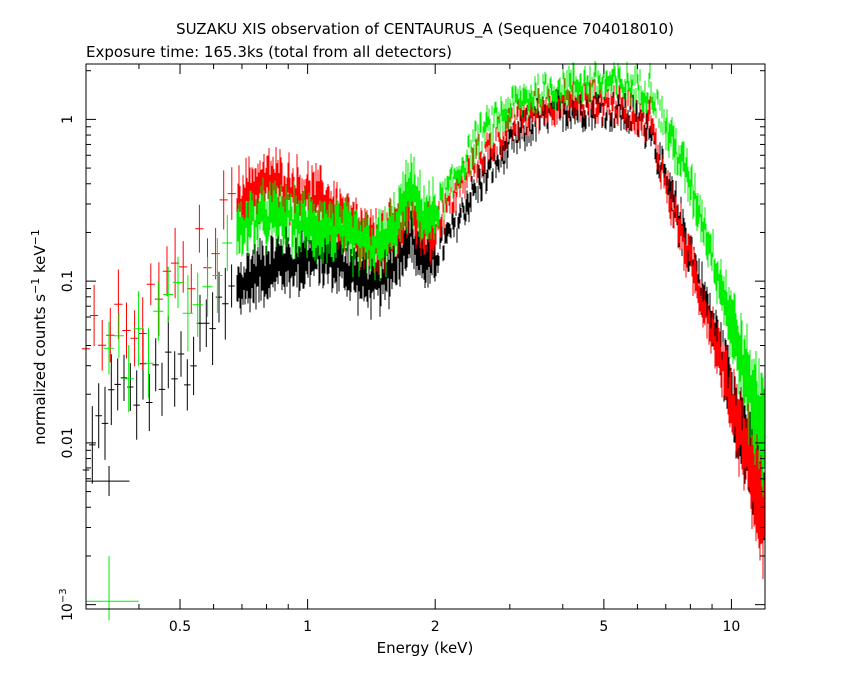 The image size is (850, 680). Describe the element at coordinates (39, 337) in the screenshot. I see `y-axis-label: normalized counts s−1 keV−1` at that location.